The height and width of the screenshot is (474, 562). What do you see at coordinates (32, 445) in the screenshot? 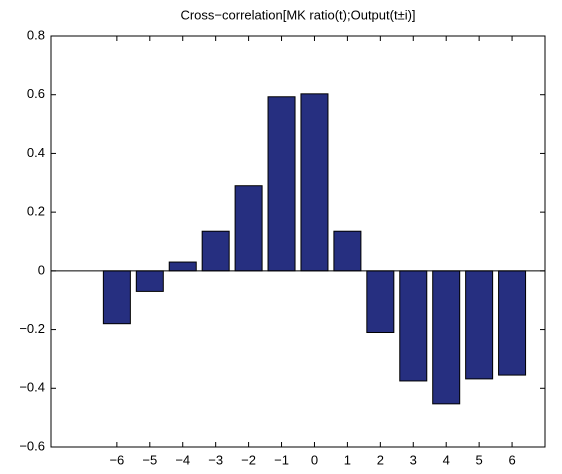
I see `y-tick-label: −0.6` at bounding box center [32, 445].